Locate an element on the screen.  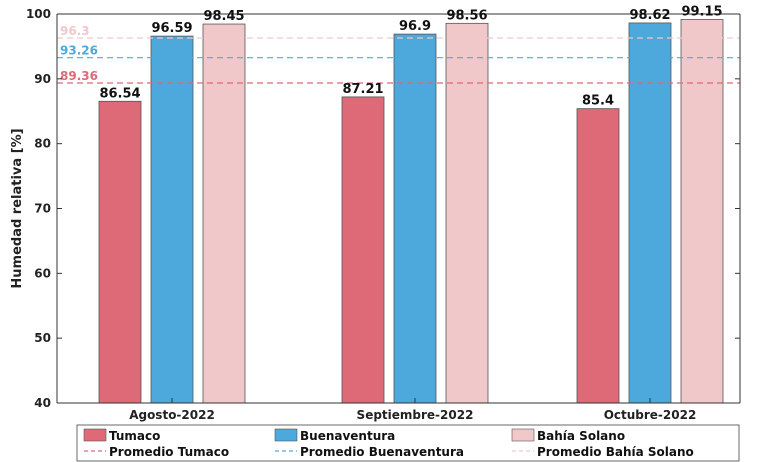
legend-entry-label: Tumaco is located at coordinates (134, 436).